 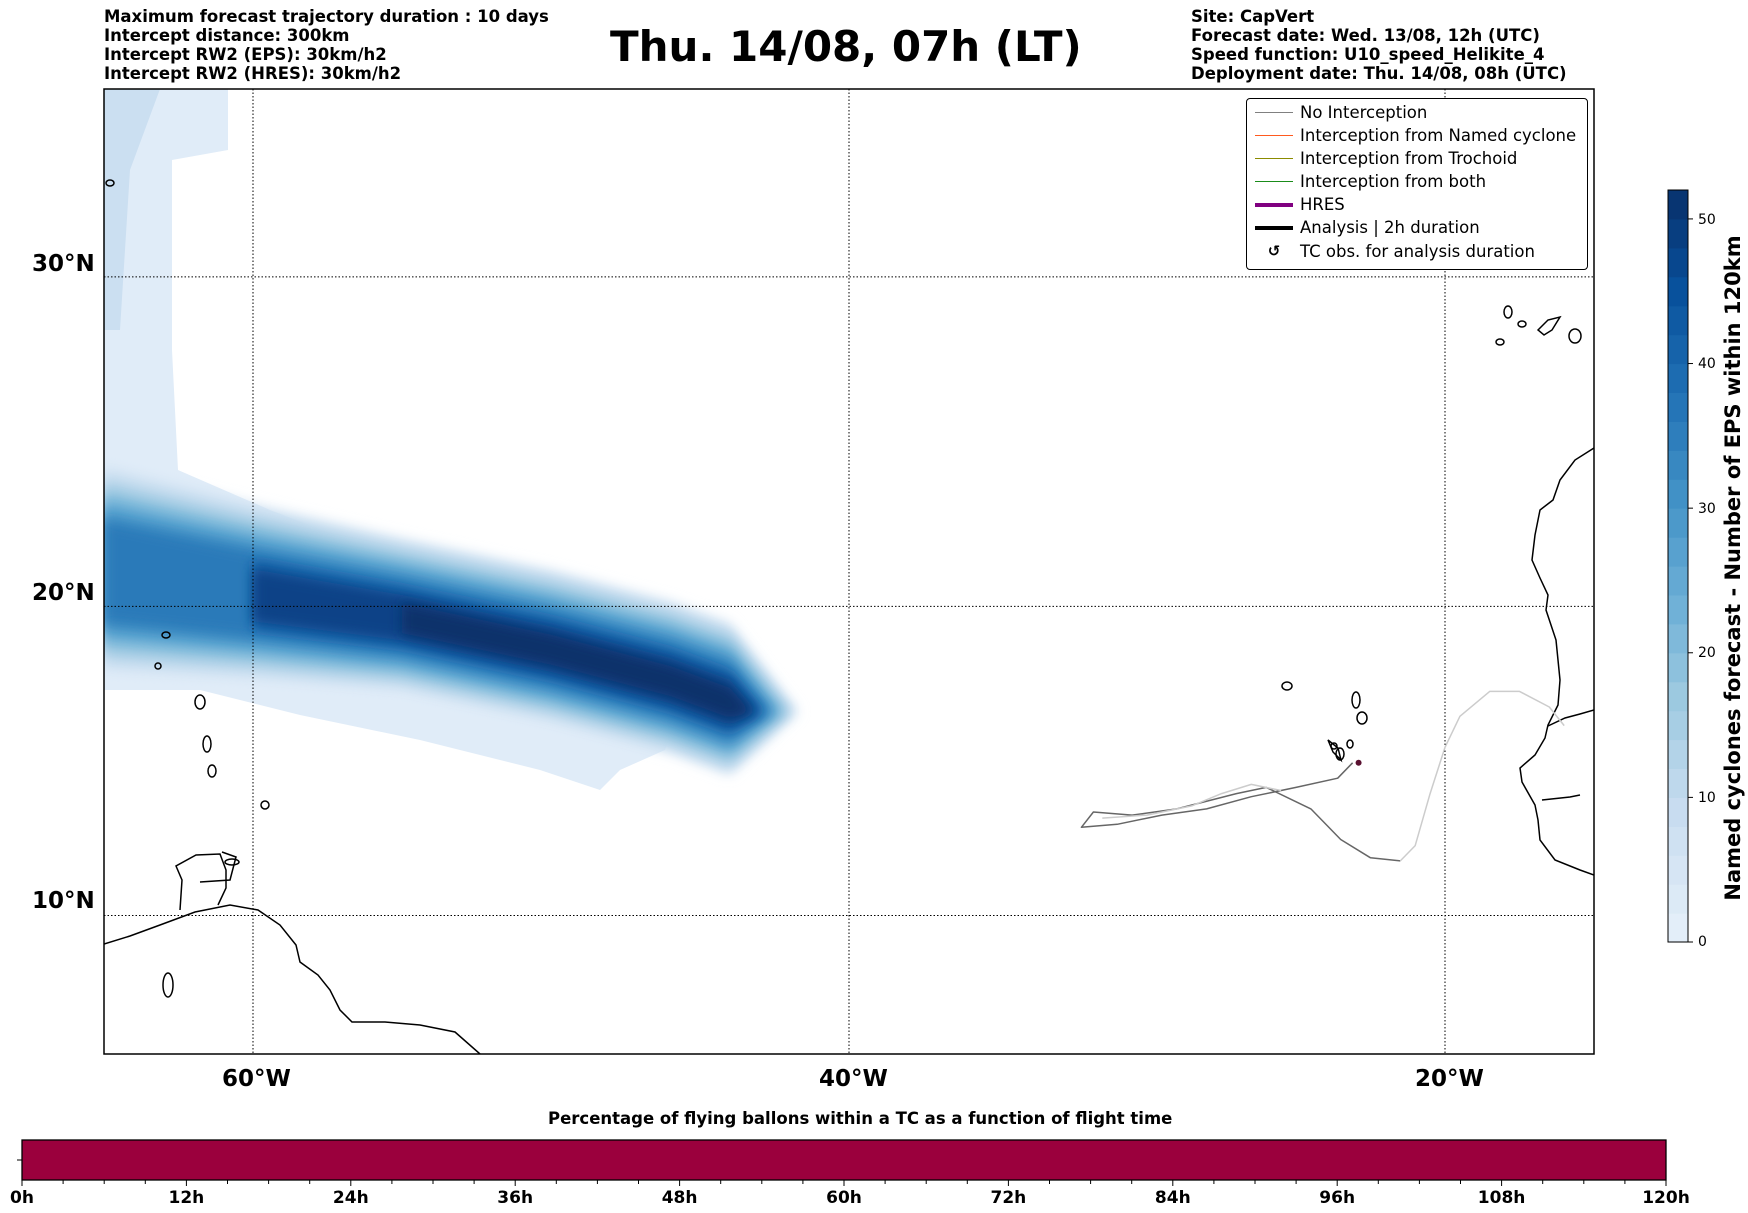 I want to click on legend-swatch-gray-line, so click(x=1274, y=112).